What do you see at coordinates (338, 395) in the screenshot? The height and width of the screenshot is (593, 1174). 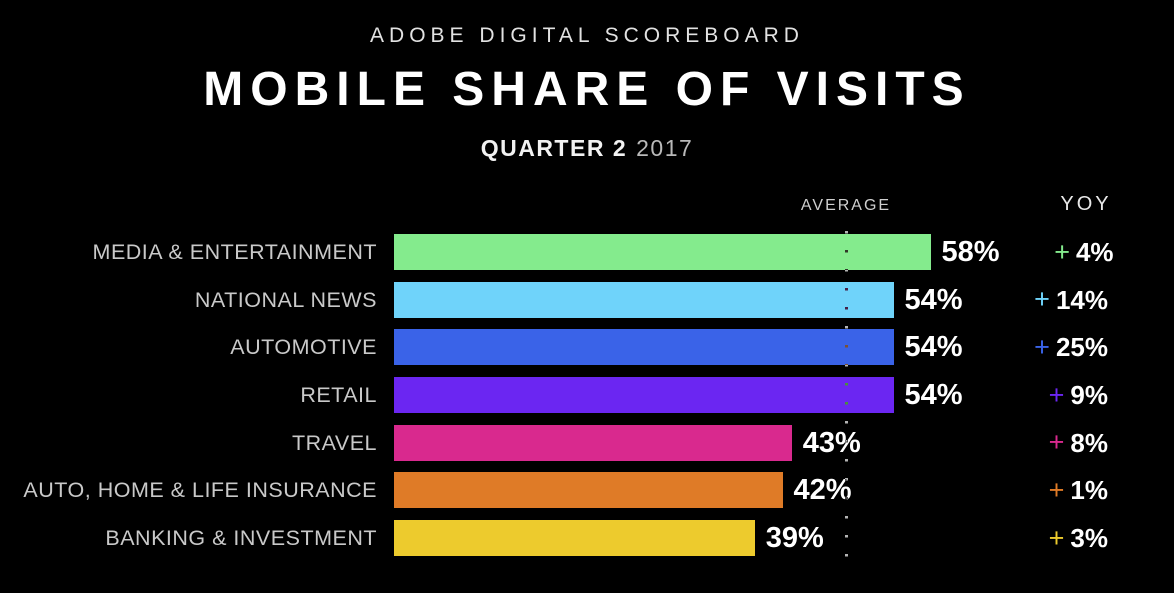 I see `category-label: RETAIL` at bounding box center [338, 395].